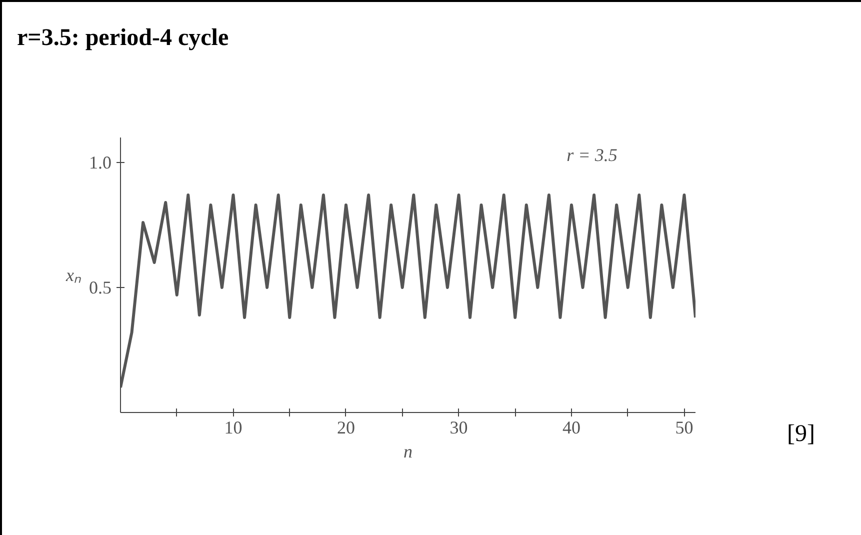  I want to click on chart-title: r=3.5: period-4 cycle, so click(123, 38).